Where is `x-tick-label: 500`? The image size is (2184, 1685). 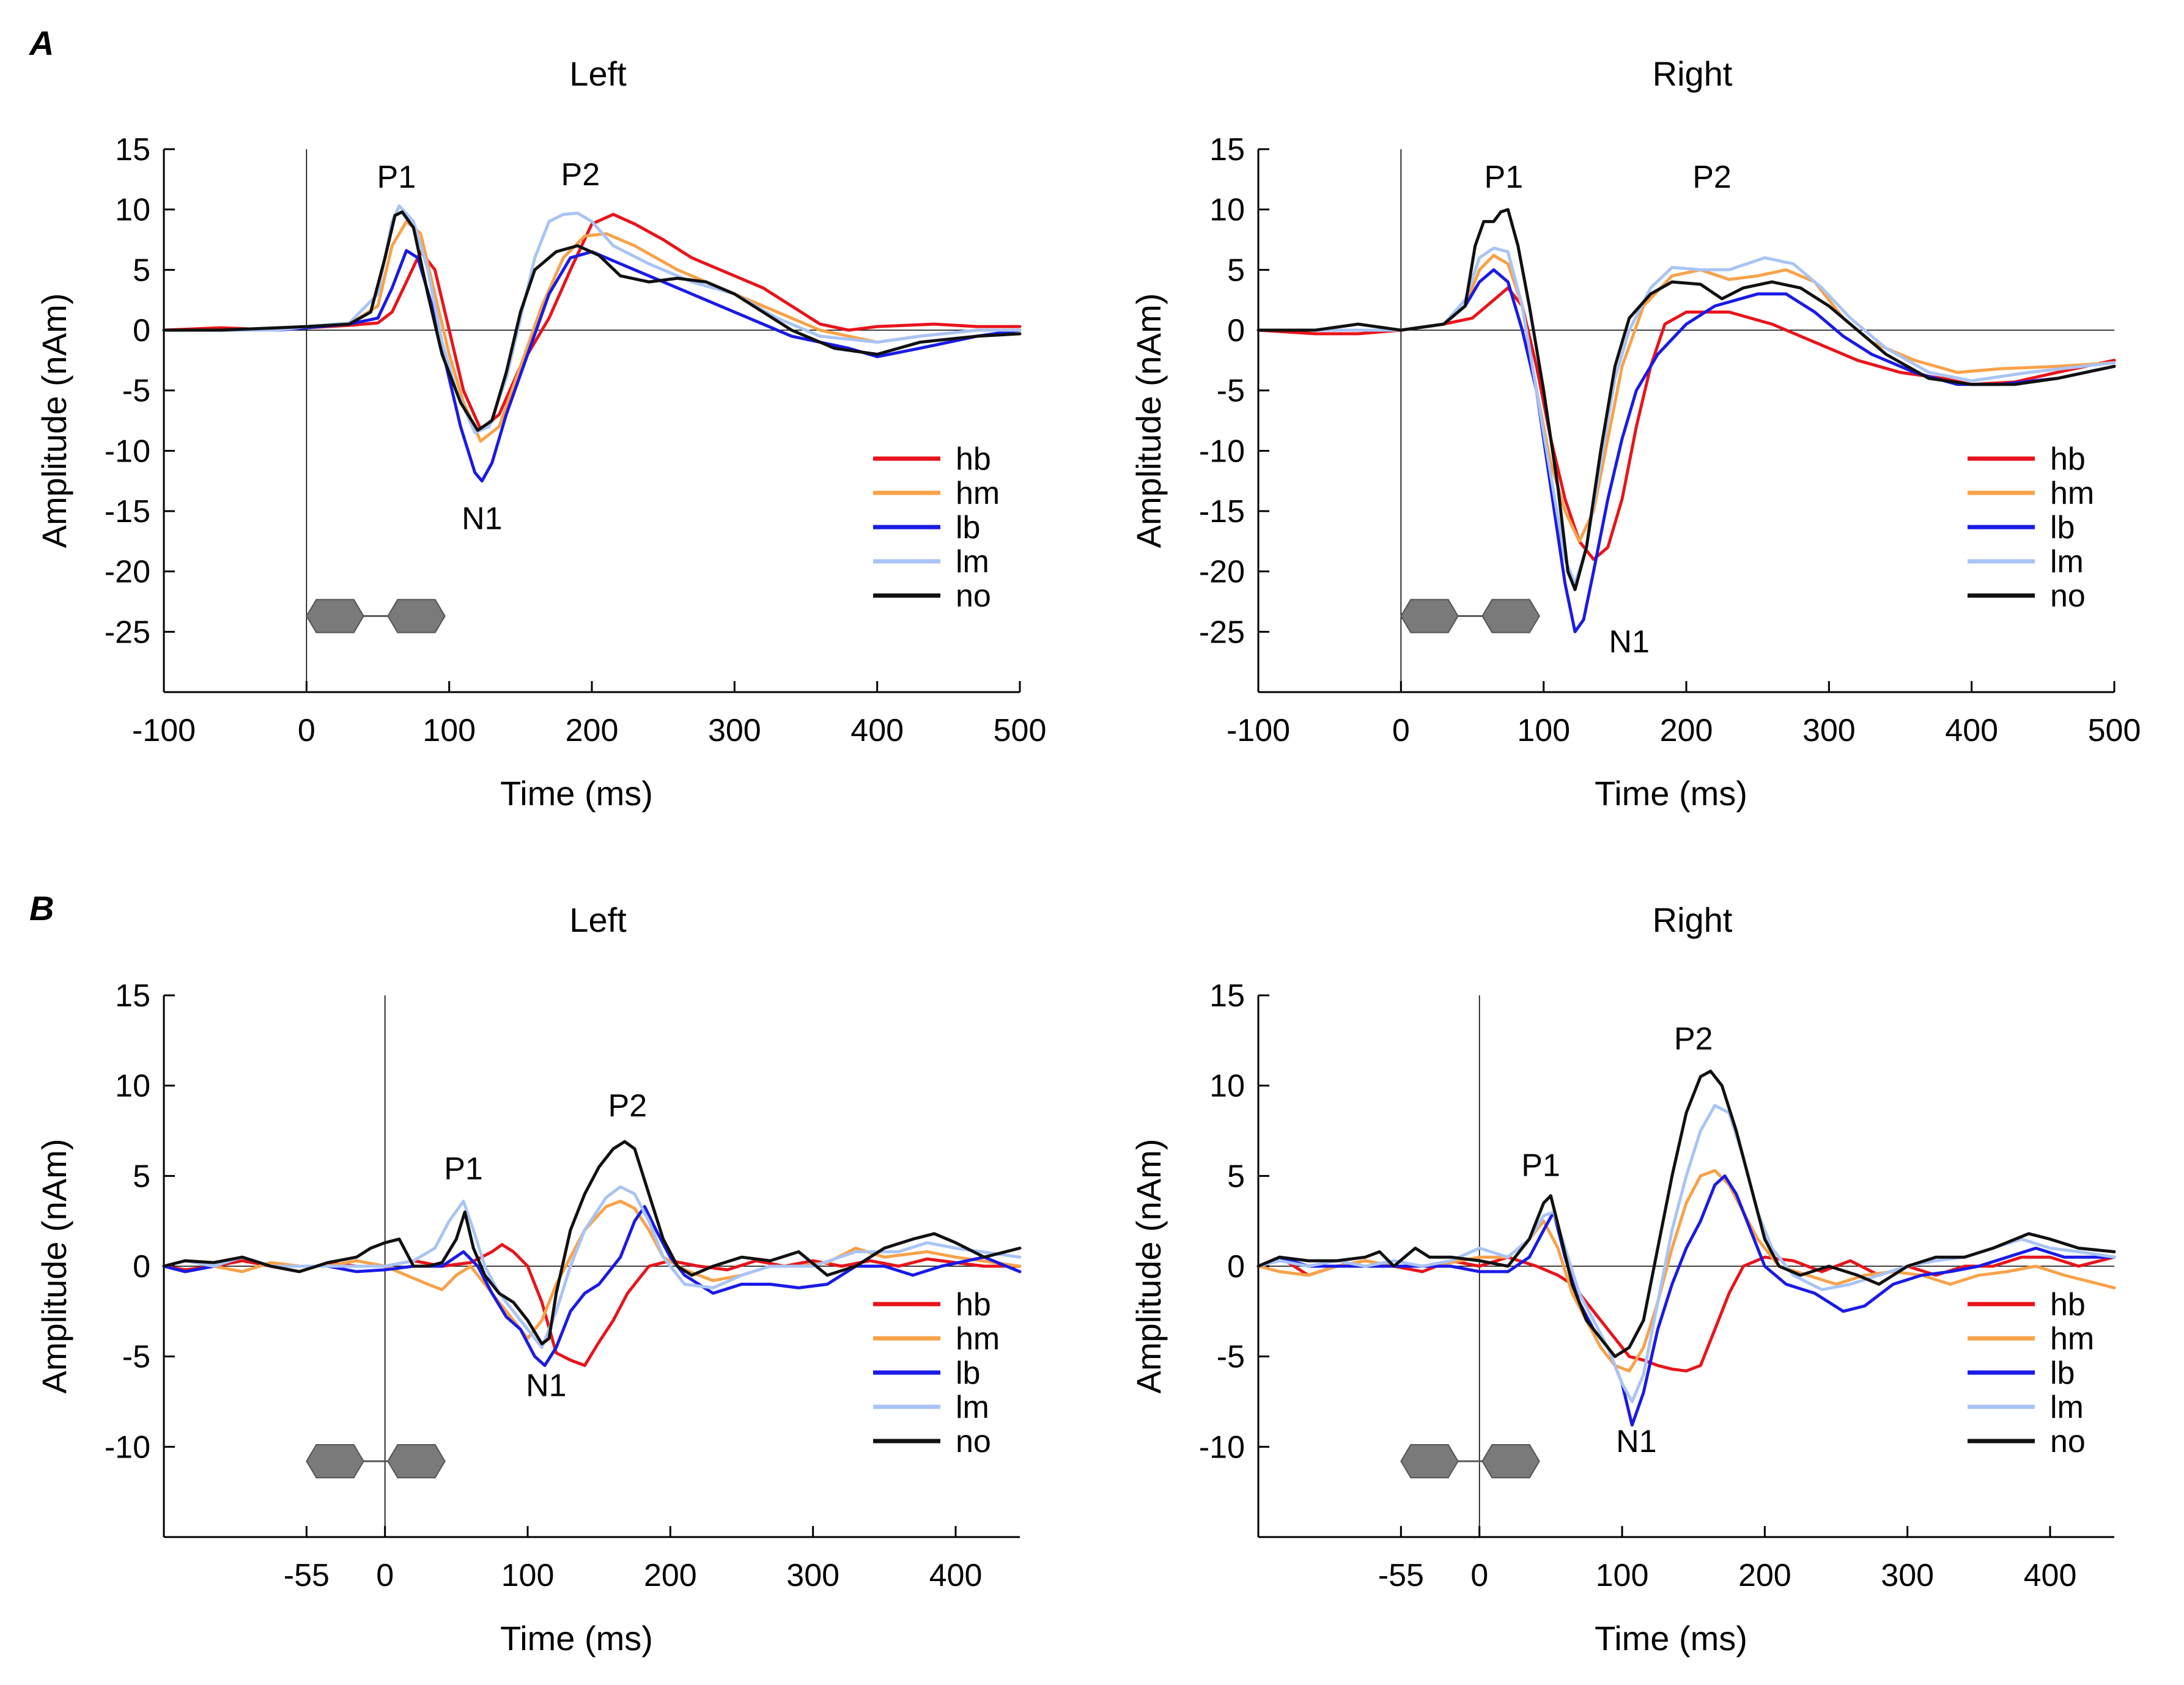 x-tick-label: 500 is located at coordinates (1020, 730).